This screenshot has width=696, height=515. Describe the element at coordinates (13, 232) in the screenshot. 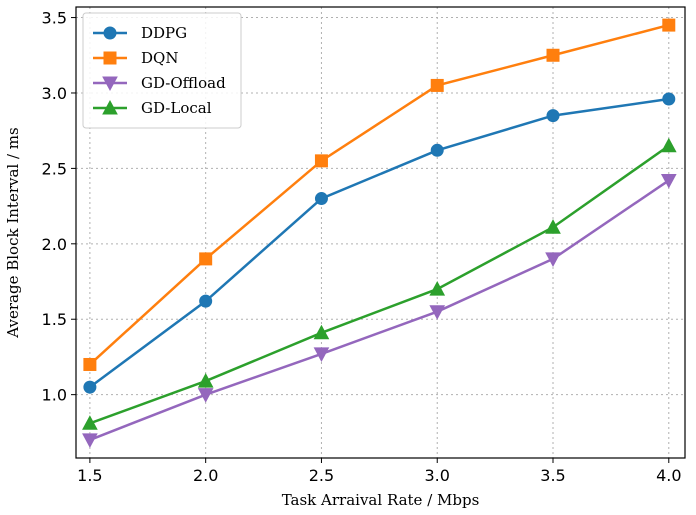

I see `y-axis-label: Average Block Interval / ms` at that location.